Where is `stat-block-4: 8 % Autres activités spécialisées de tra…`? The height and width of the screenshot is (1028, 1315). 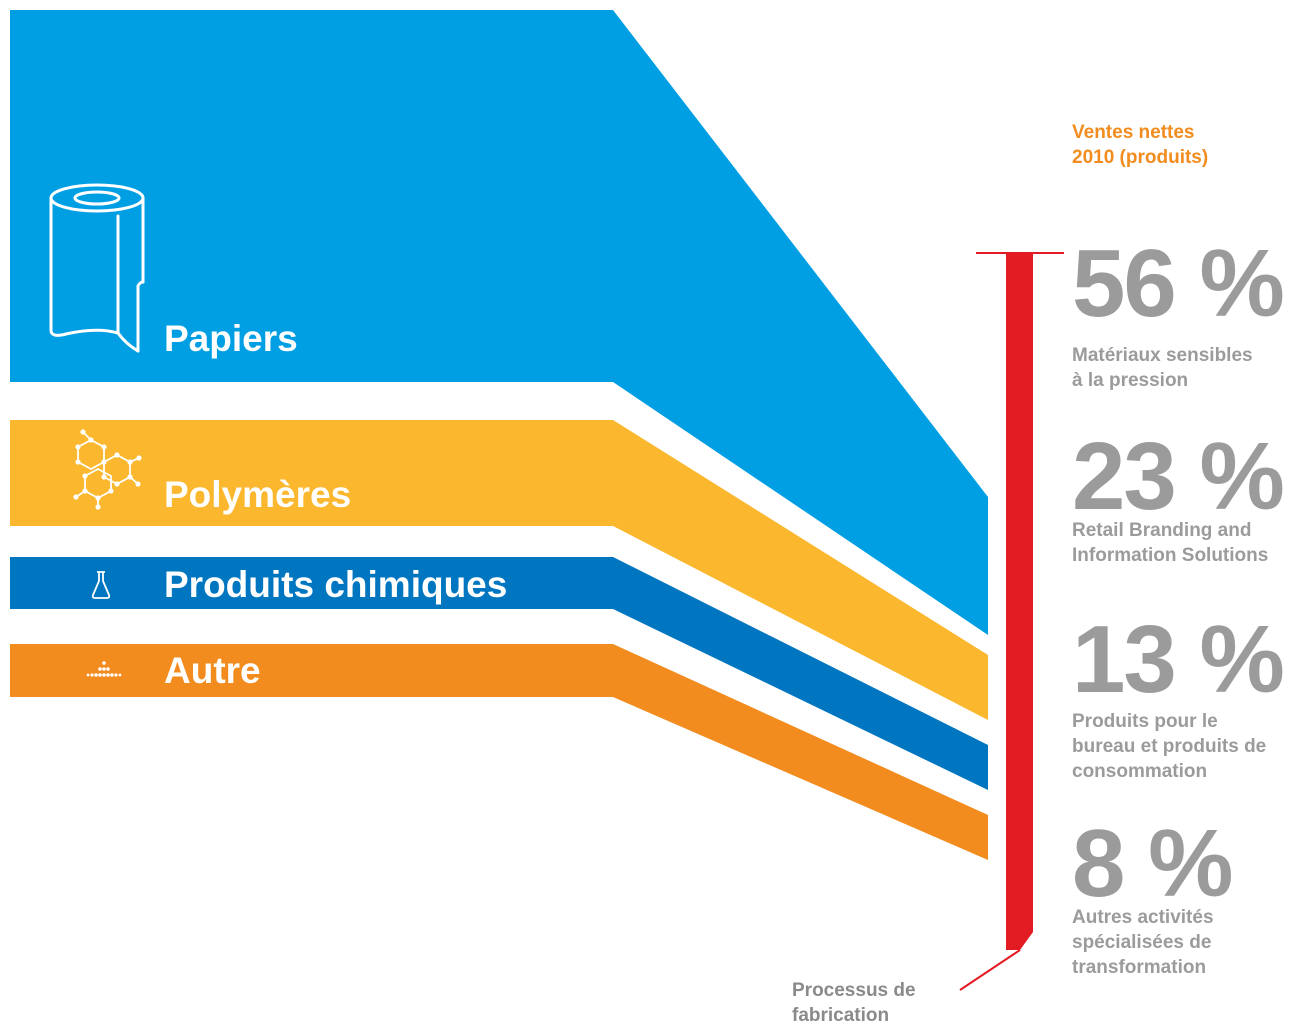
stat-block-4: 8 % Autres activités spécialisées de tra… is located at coordinates (1193, 895).